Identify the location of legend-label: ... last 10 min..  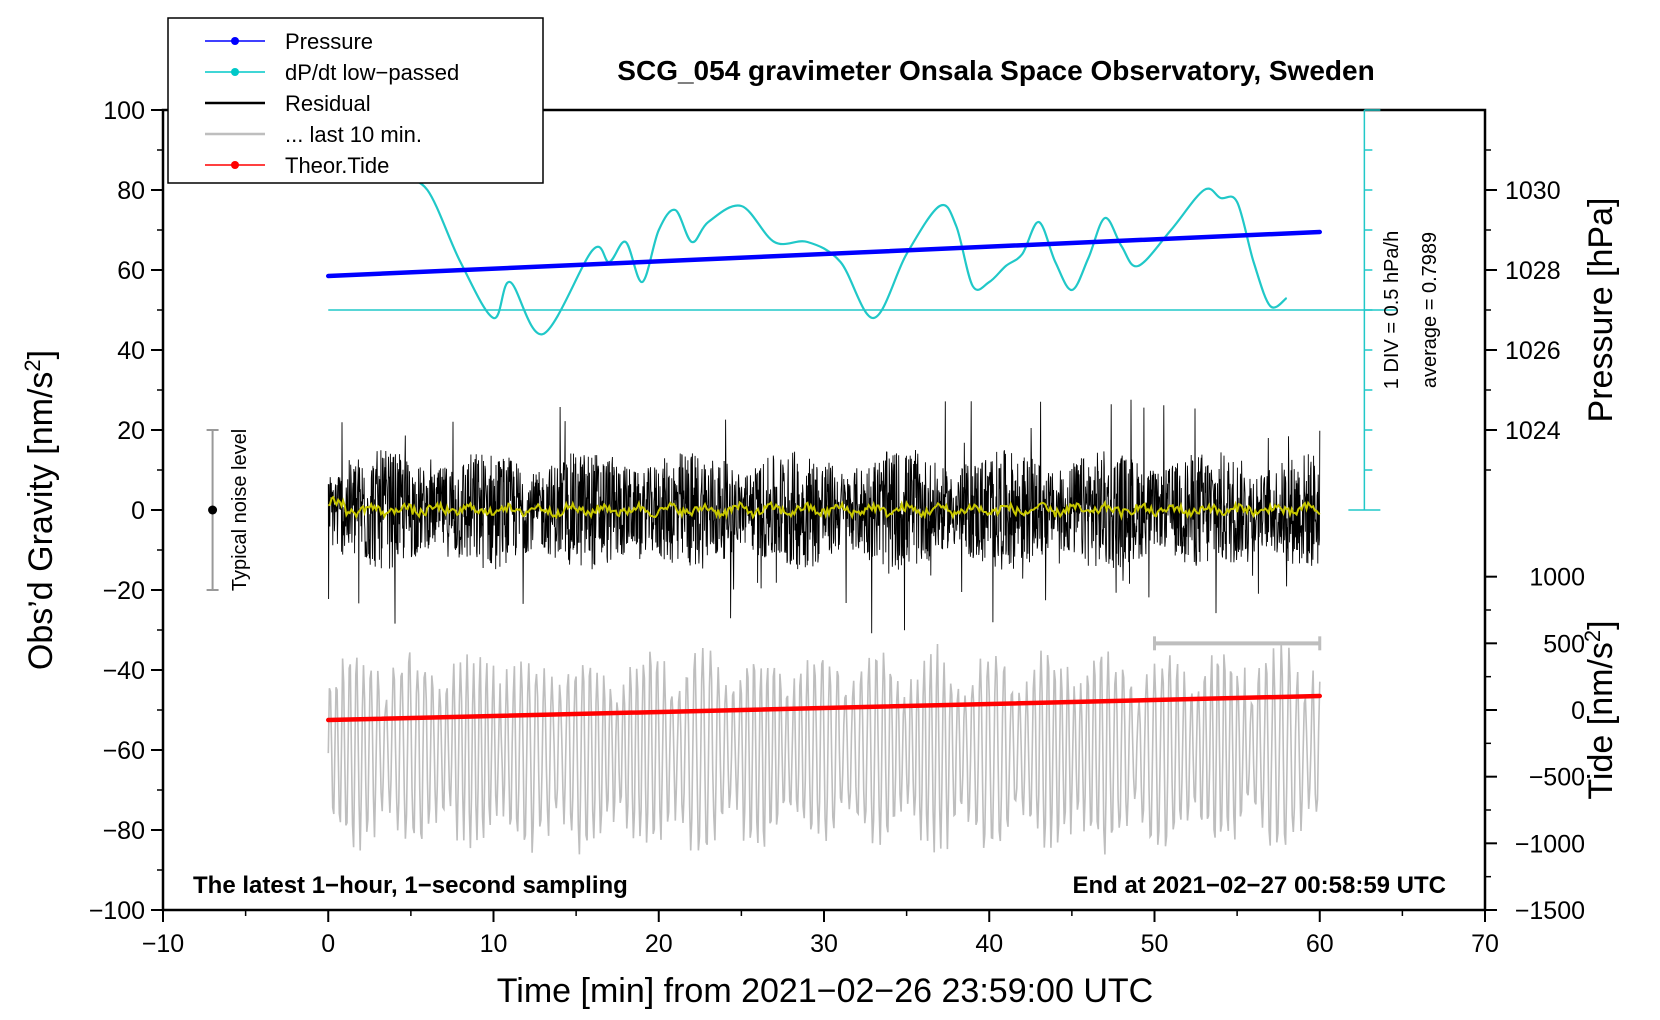
(353, 134).